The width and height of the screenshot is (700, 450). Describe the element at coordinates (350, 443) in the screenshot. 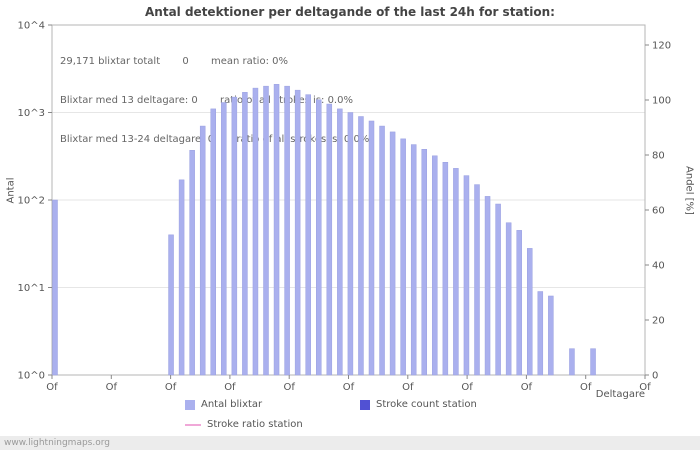

I see `watermark: www.lightningmaps.org` at that location.